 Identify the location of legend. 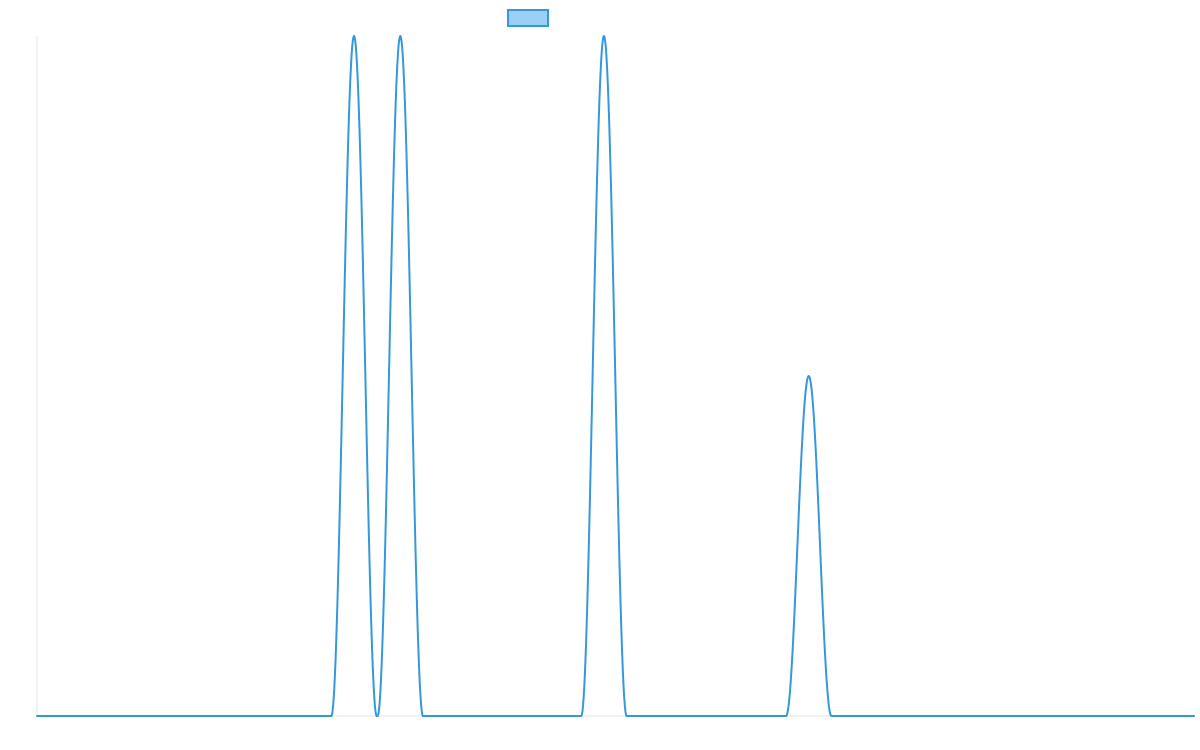
(528, 18).